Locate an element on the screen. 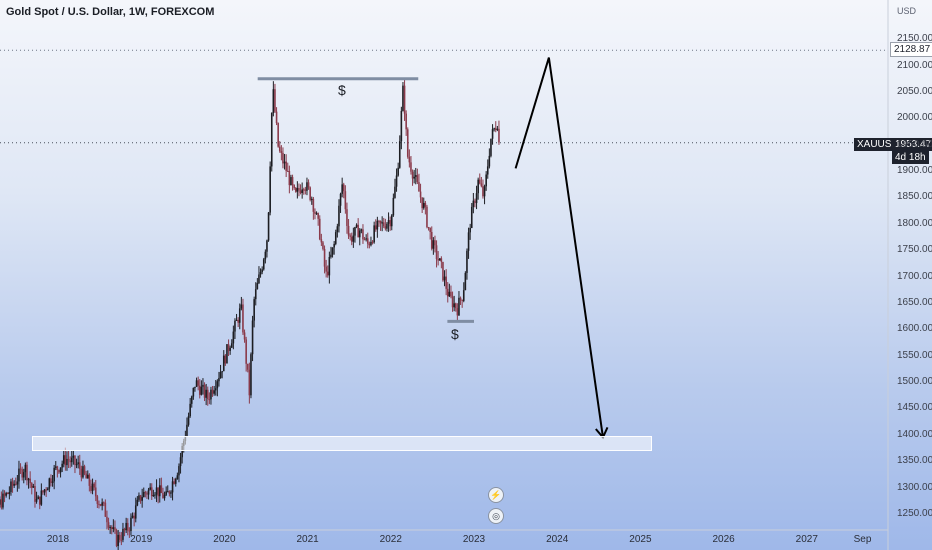  projection-arrow is located at coordinates (559, 247).